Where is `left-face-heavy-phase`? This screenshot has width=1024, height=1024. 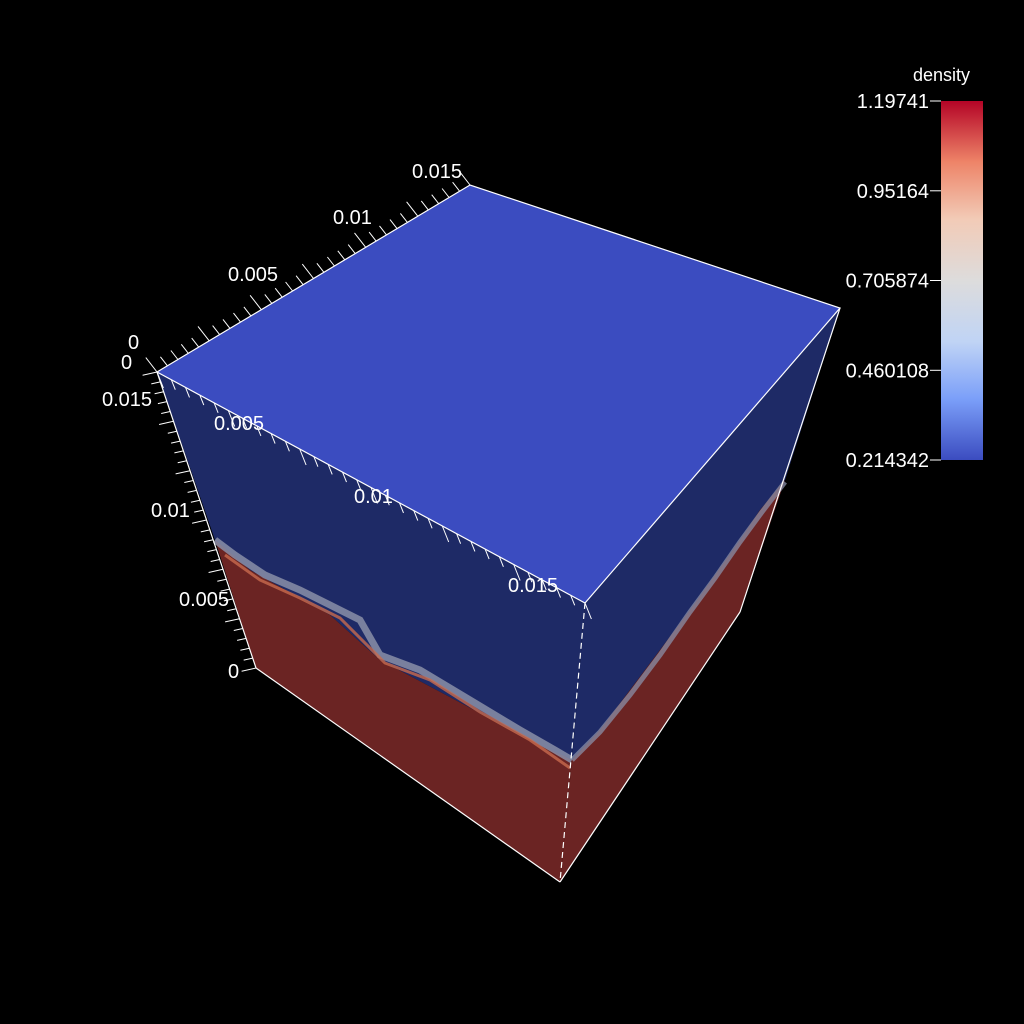 left-face-heavy-phase is located at coordinates (393, 711).